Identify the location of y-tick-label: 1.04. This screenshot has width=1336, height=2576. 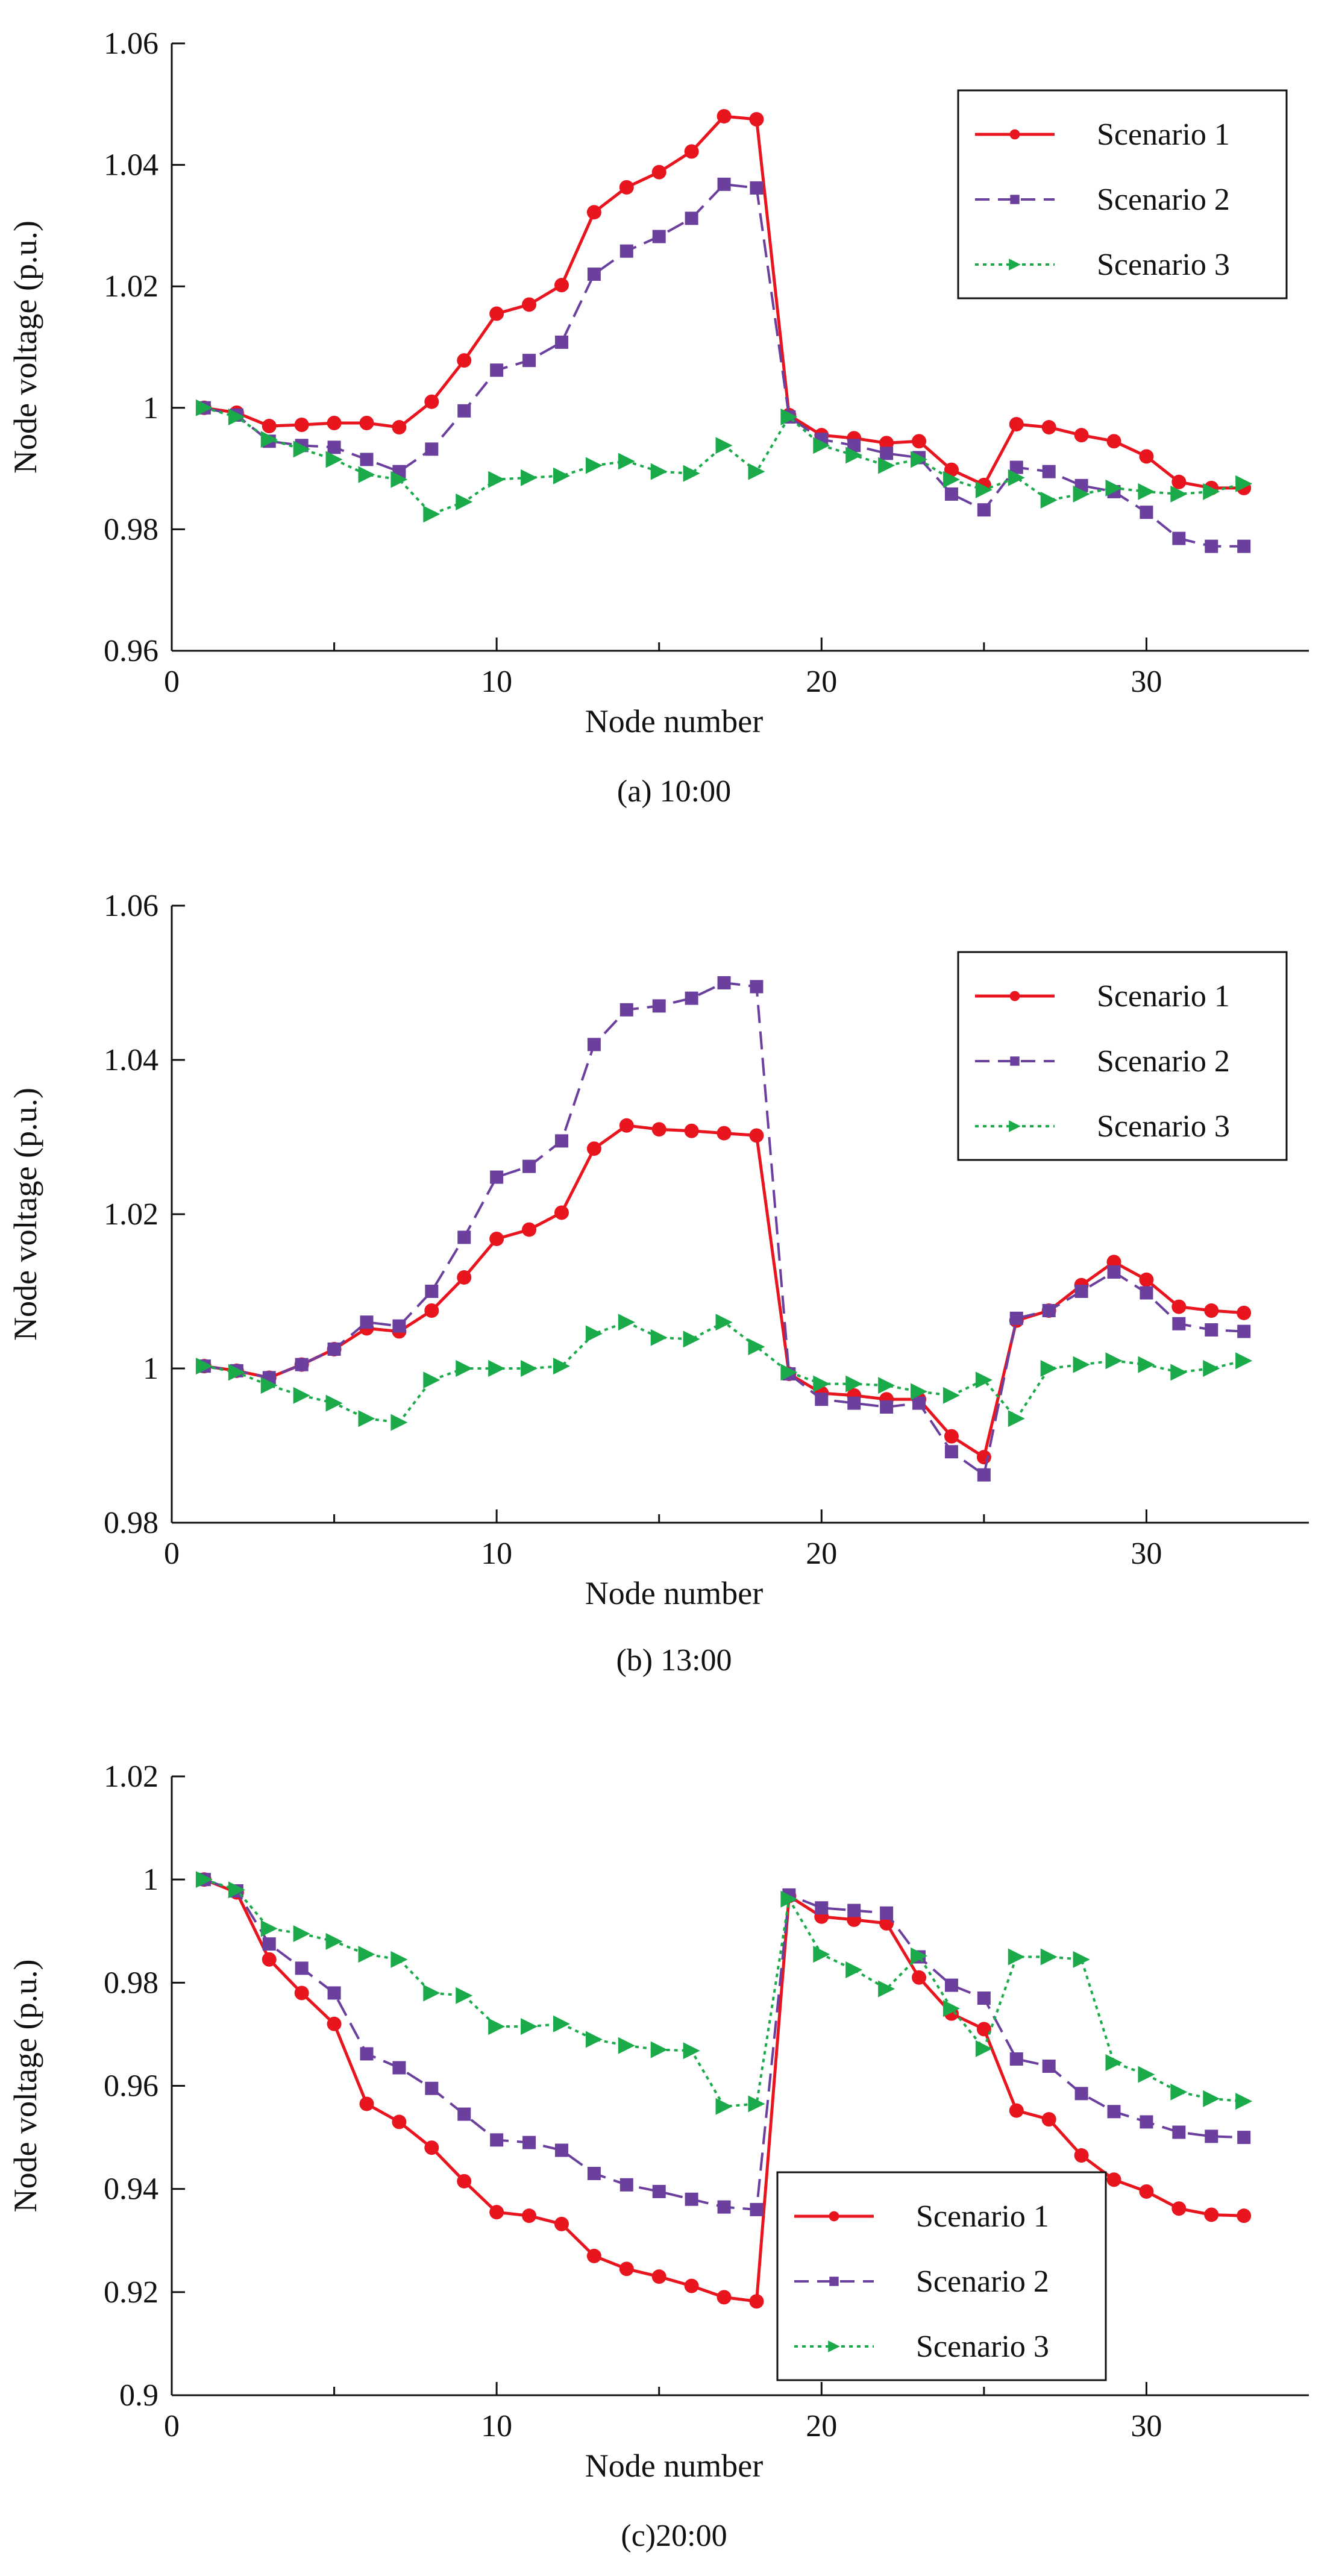
(131, 165).